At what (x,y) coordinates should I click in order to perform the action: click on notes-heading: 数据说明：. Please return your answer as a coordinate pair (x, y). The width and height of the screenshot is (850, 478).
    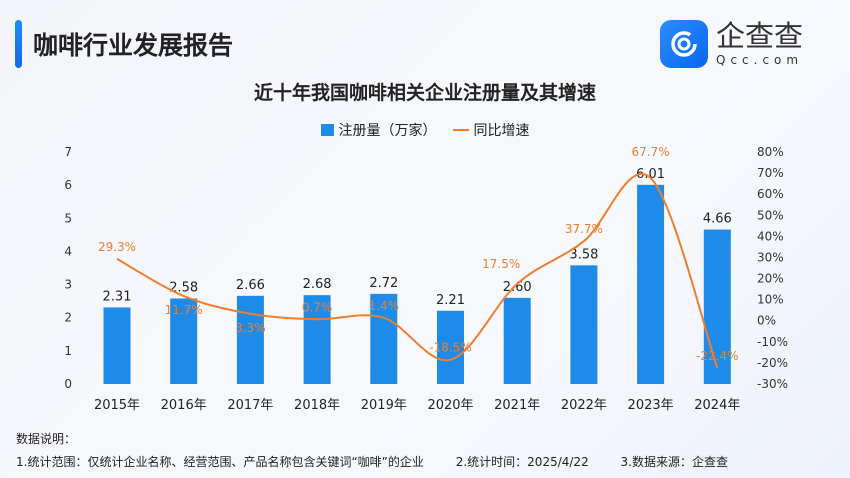
    Looking at the image, I should click on (46, 439).